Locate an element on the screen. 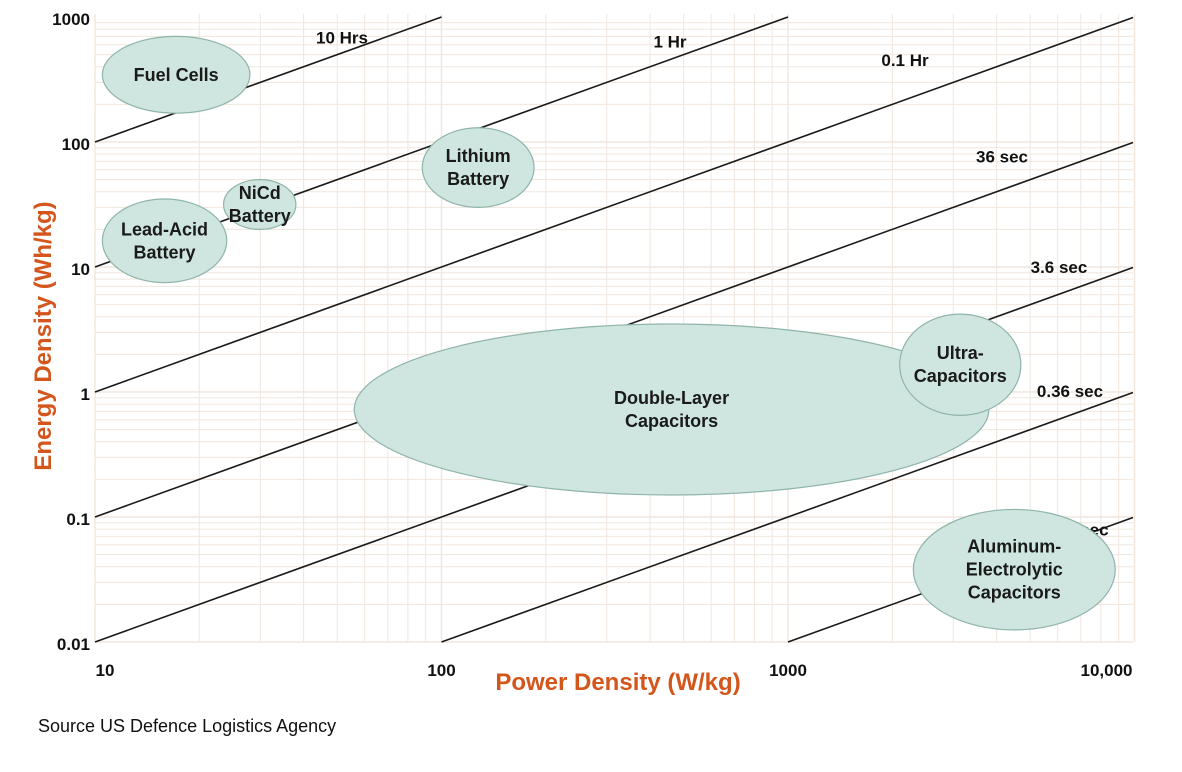  x-tick-label: 10 is located at coordinates (105, 670).